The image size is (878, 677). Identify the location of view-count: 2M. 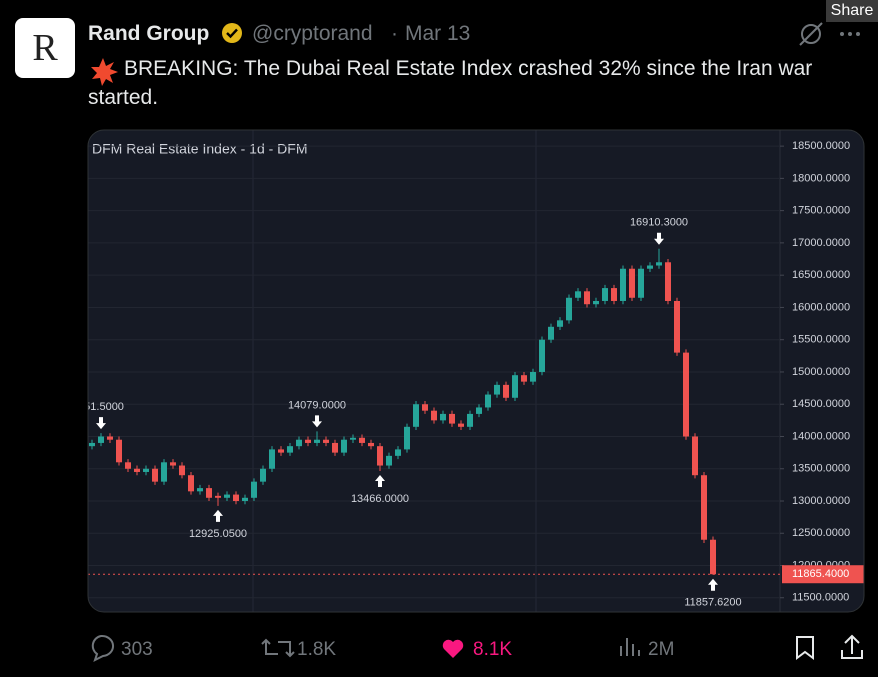
(661, 649).